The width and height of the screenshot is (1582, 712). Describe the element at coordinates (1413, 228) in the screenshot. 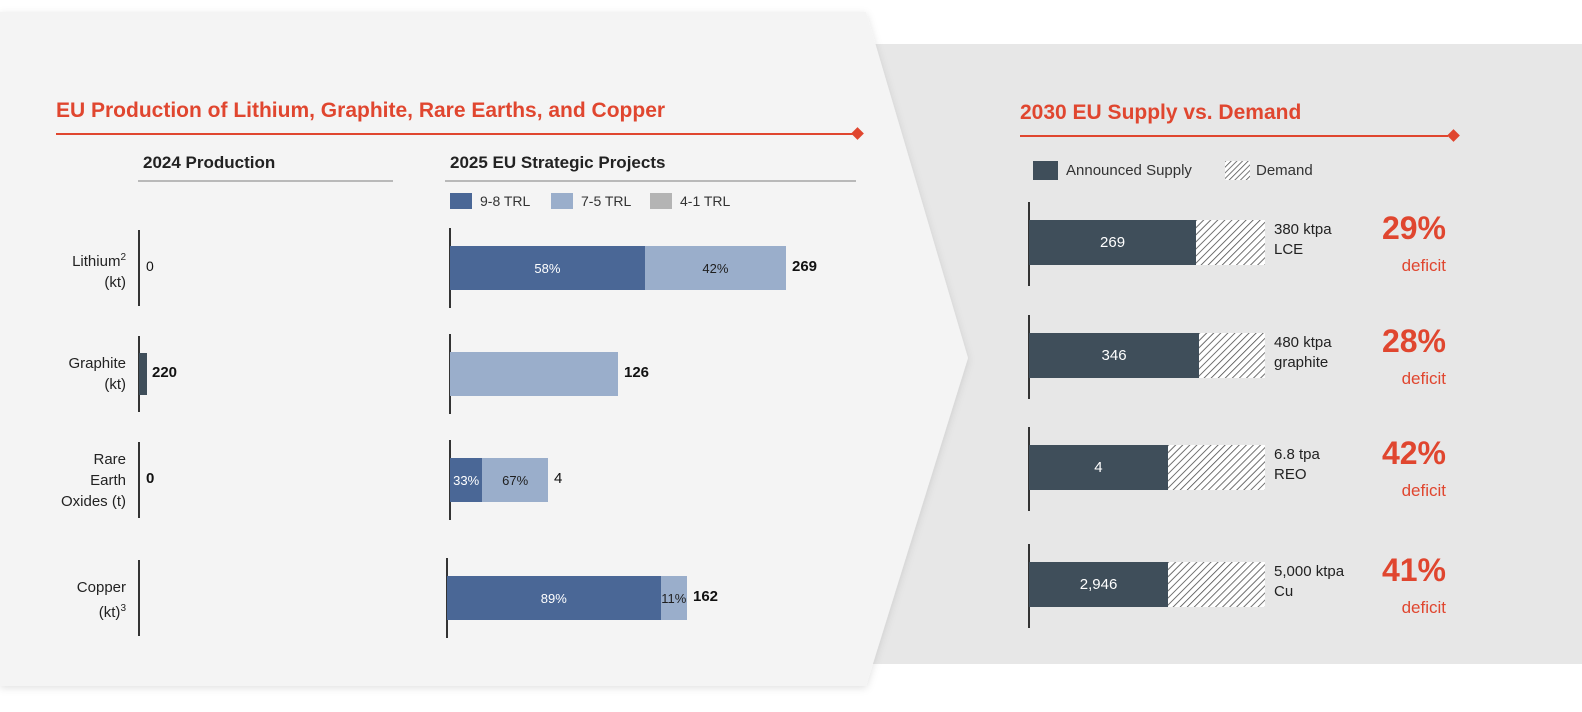

I see `deficit-percent-0: 29%` at that location.